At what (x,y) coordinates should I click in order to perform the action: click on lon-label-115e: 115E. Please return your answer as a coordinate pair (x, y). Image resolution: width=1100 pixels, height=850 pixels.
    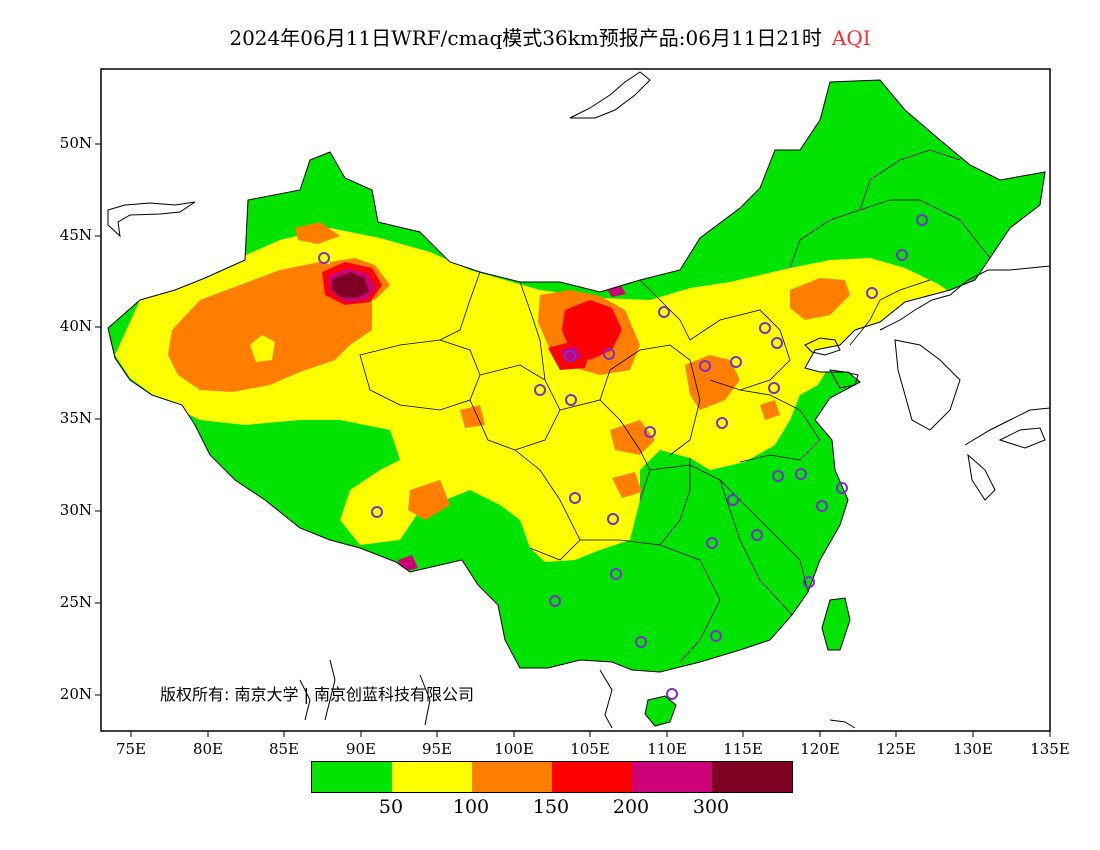
    Looking at the image, I should click on (743, 749).